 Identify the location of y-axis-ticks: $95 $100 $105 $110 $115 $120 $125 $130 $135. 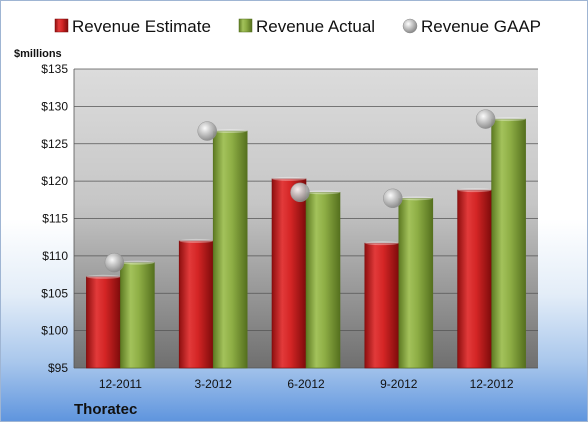
(54, 218).